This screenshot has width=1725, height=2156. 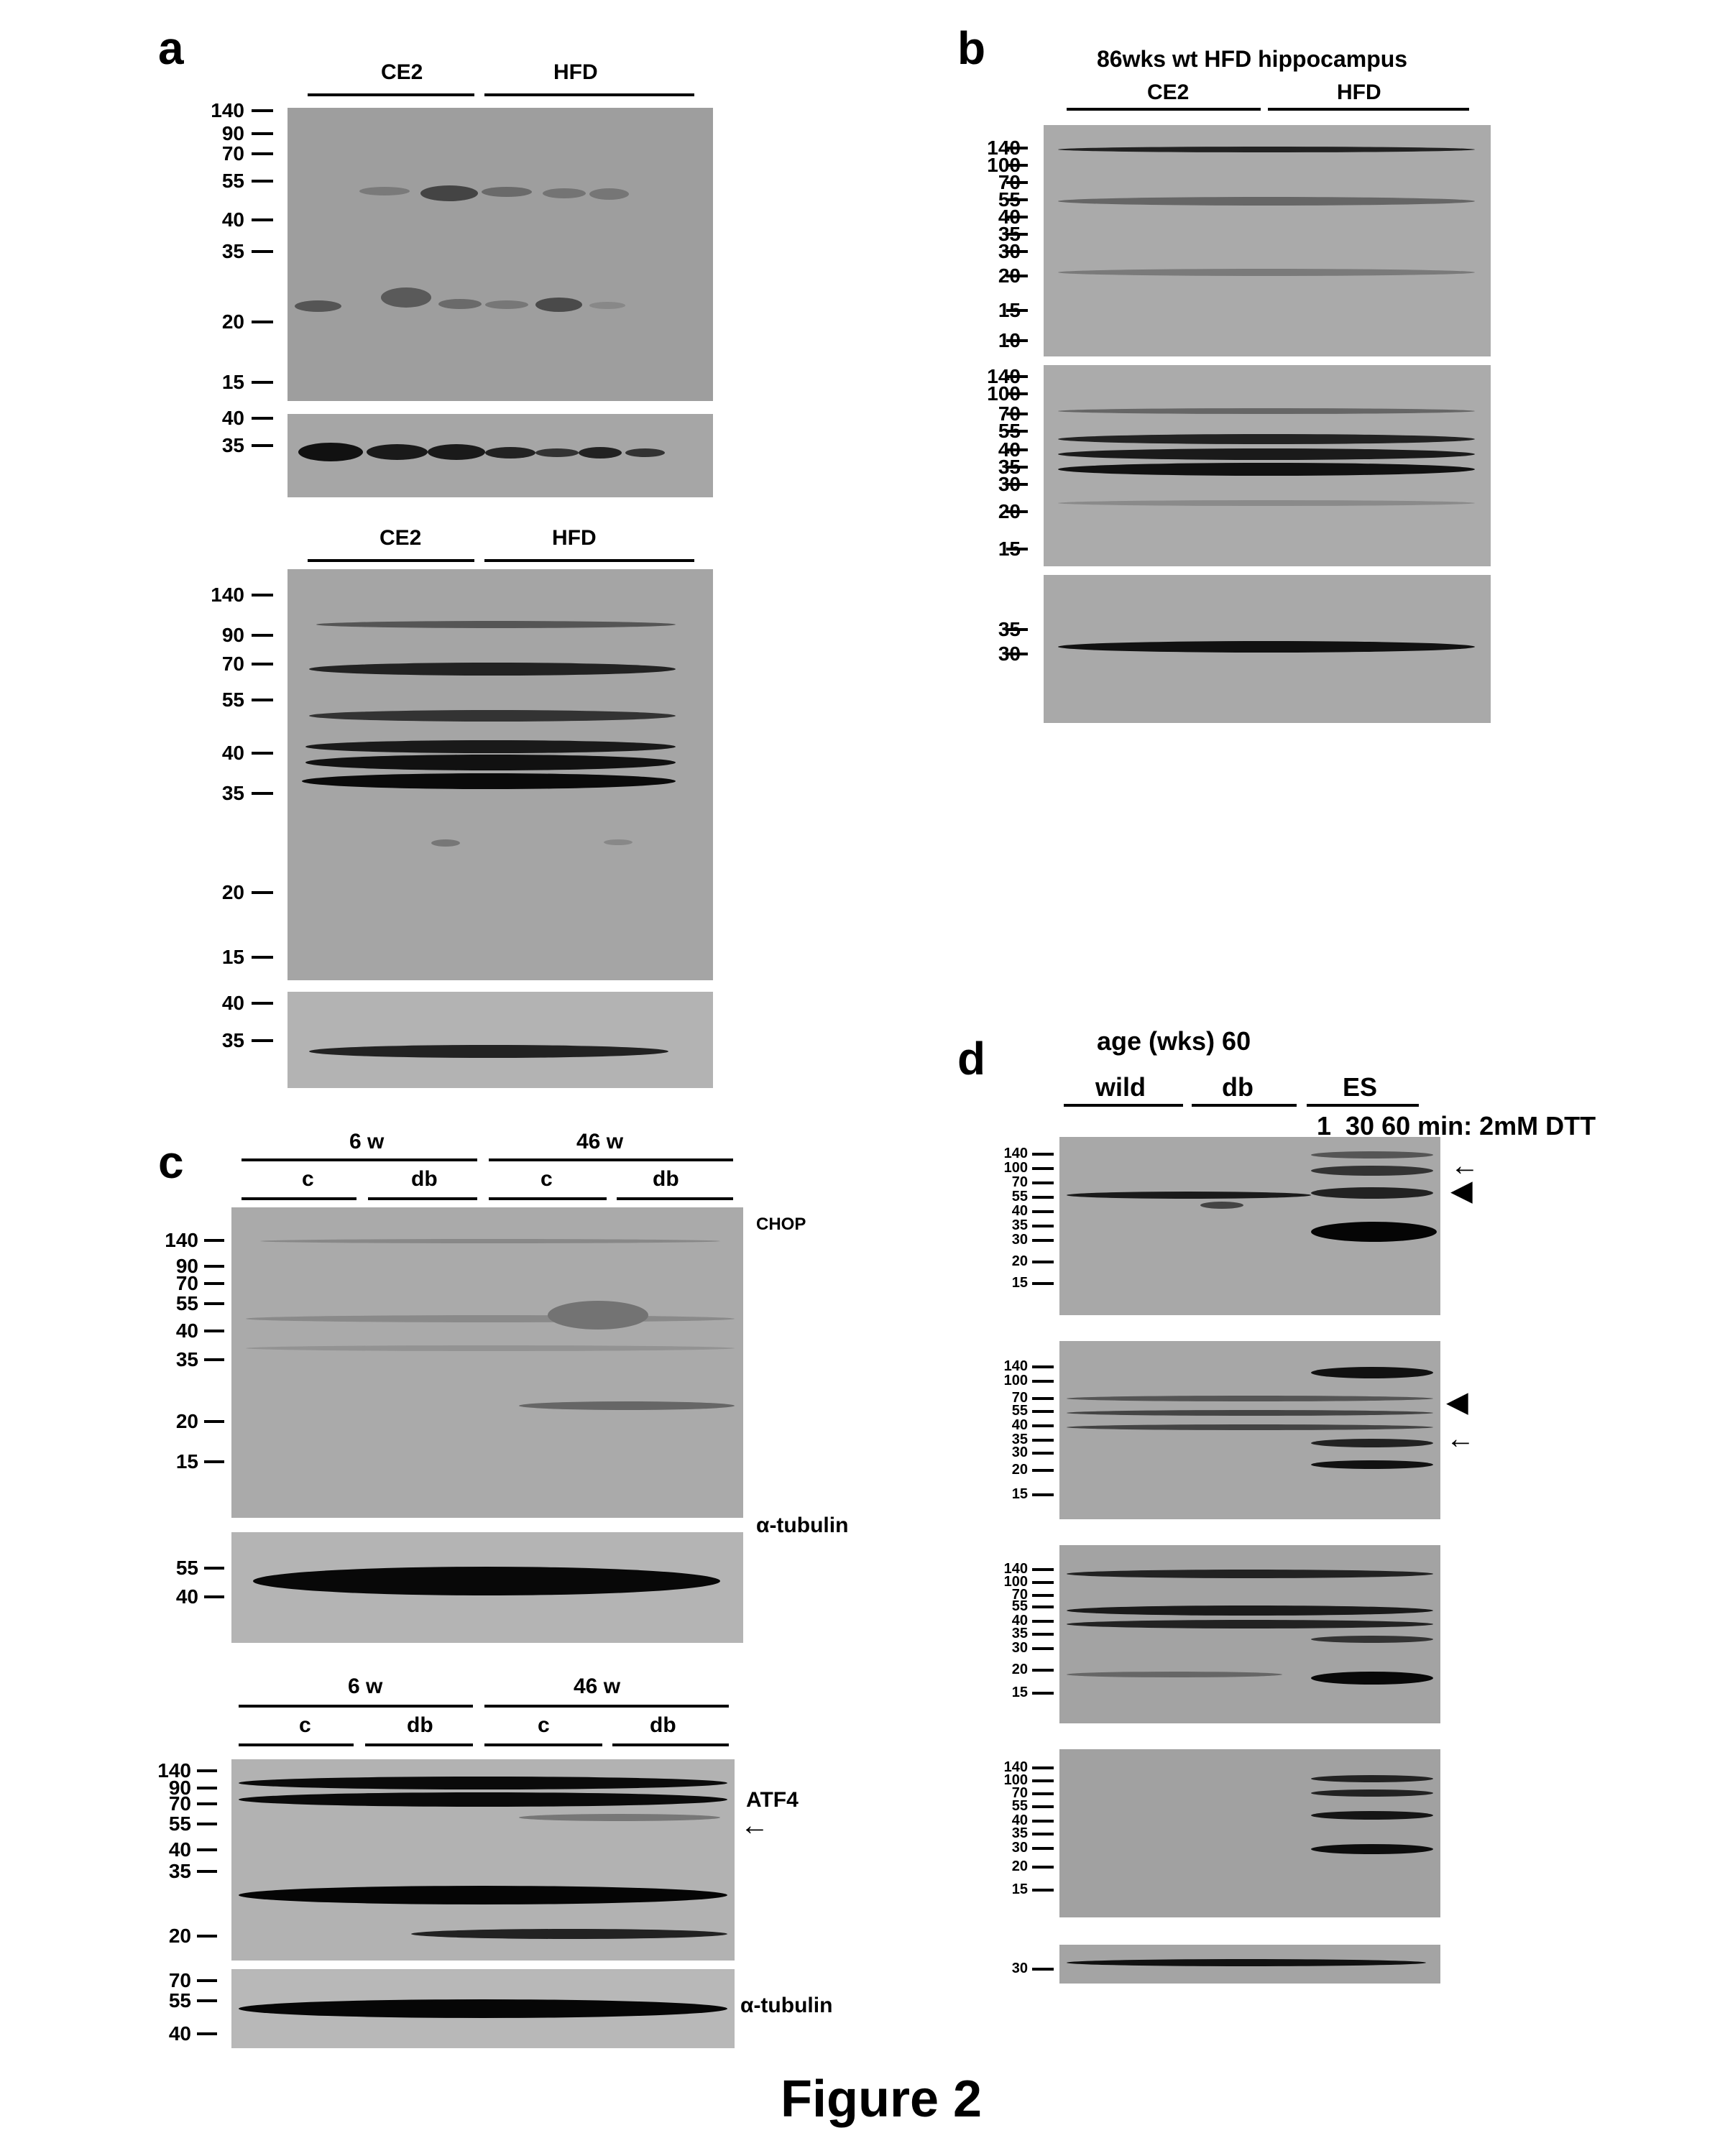 What do you see at coordinates (1164, 109) in the screenshot?
I see `panel-b-group1-bar` at bounding box center [1164, 109].